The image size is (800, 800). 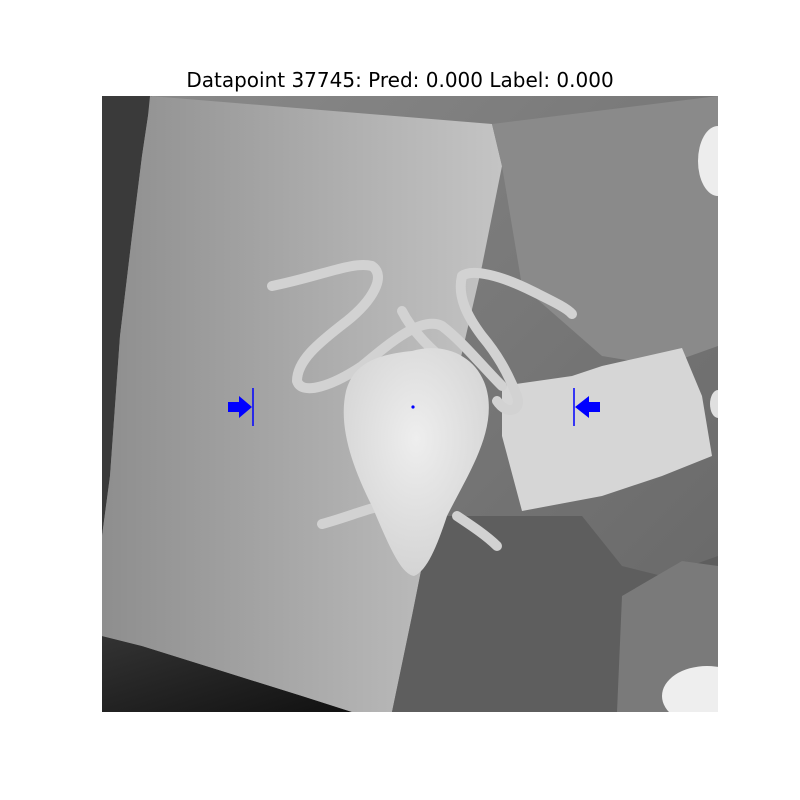 What do you see at coordinates (708, 161) in the screenshot?
I see `top-right-bright-spot` at bounding box center [708, 161].